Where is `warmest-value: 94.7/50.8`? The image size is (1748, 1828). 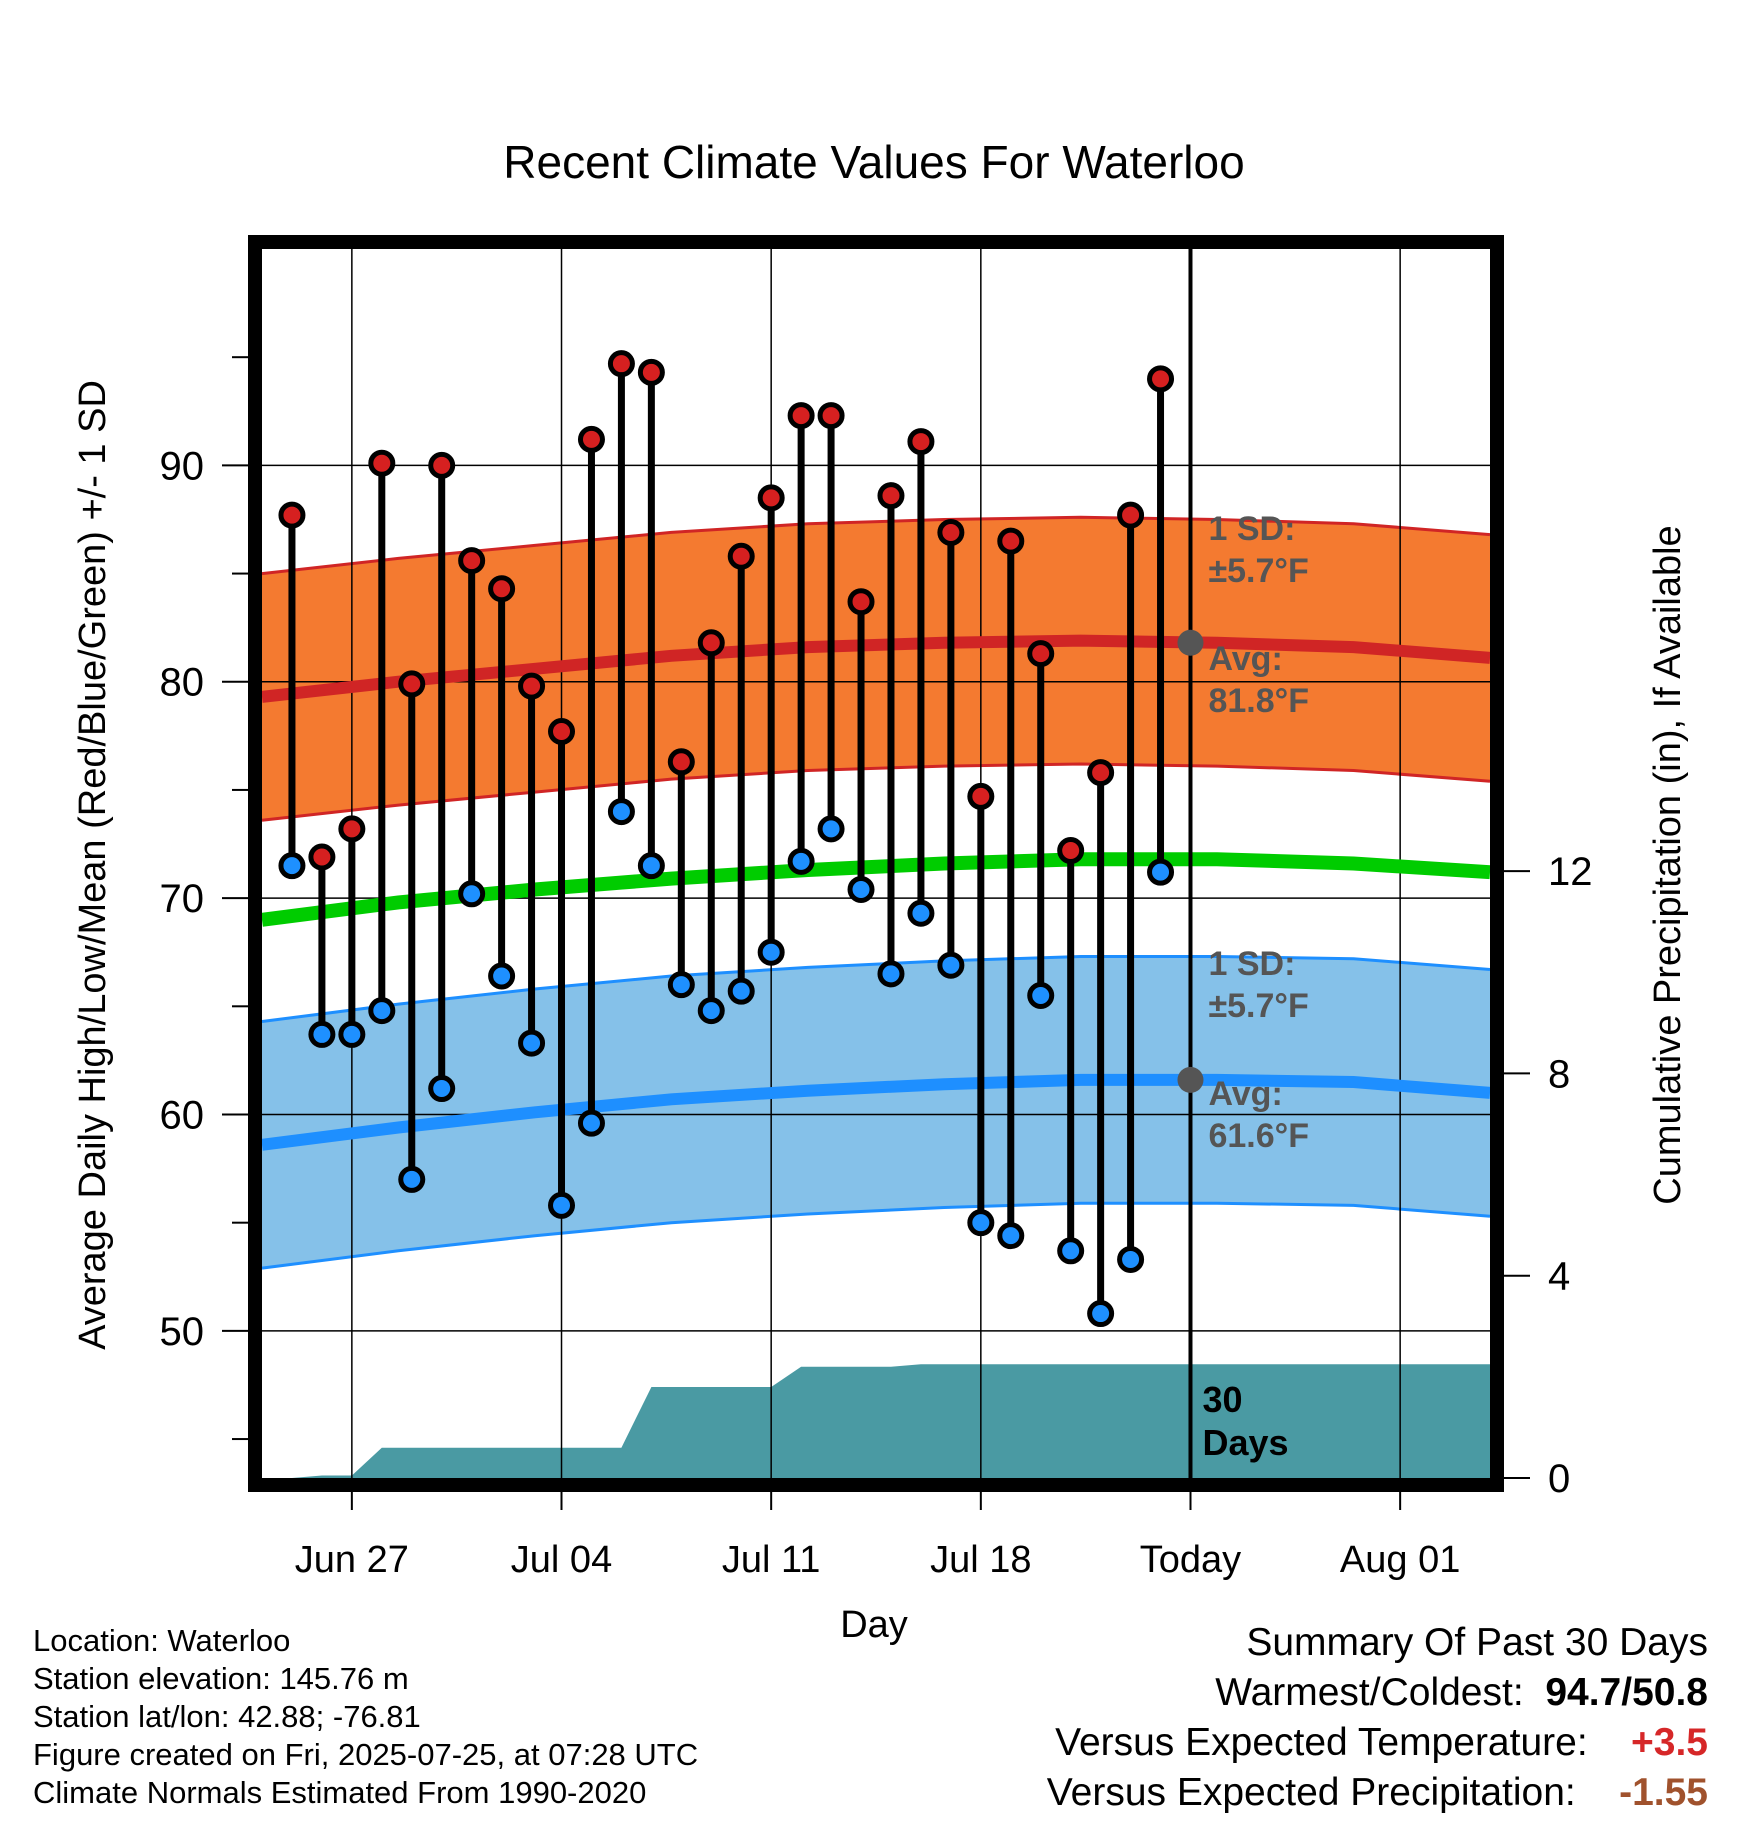
warmest-value: 94.7/50.8 is located at coordinates (1626, 1692).